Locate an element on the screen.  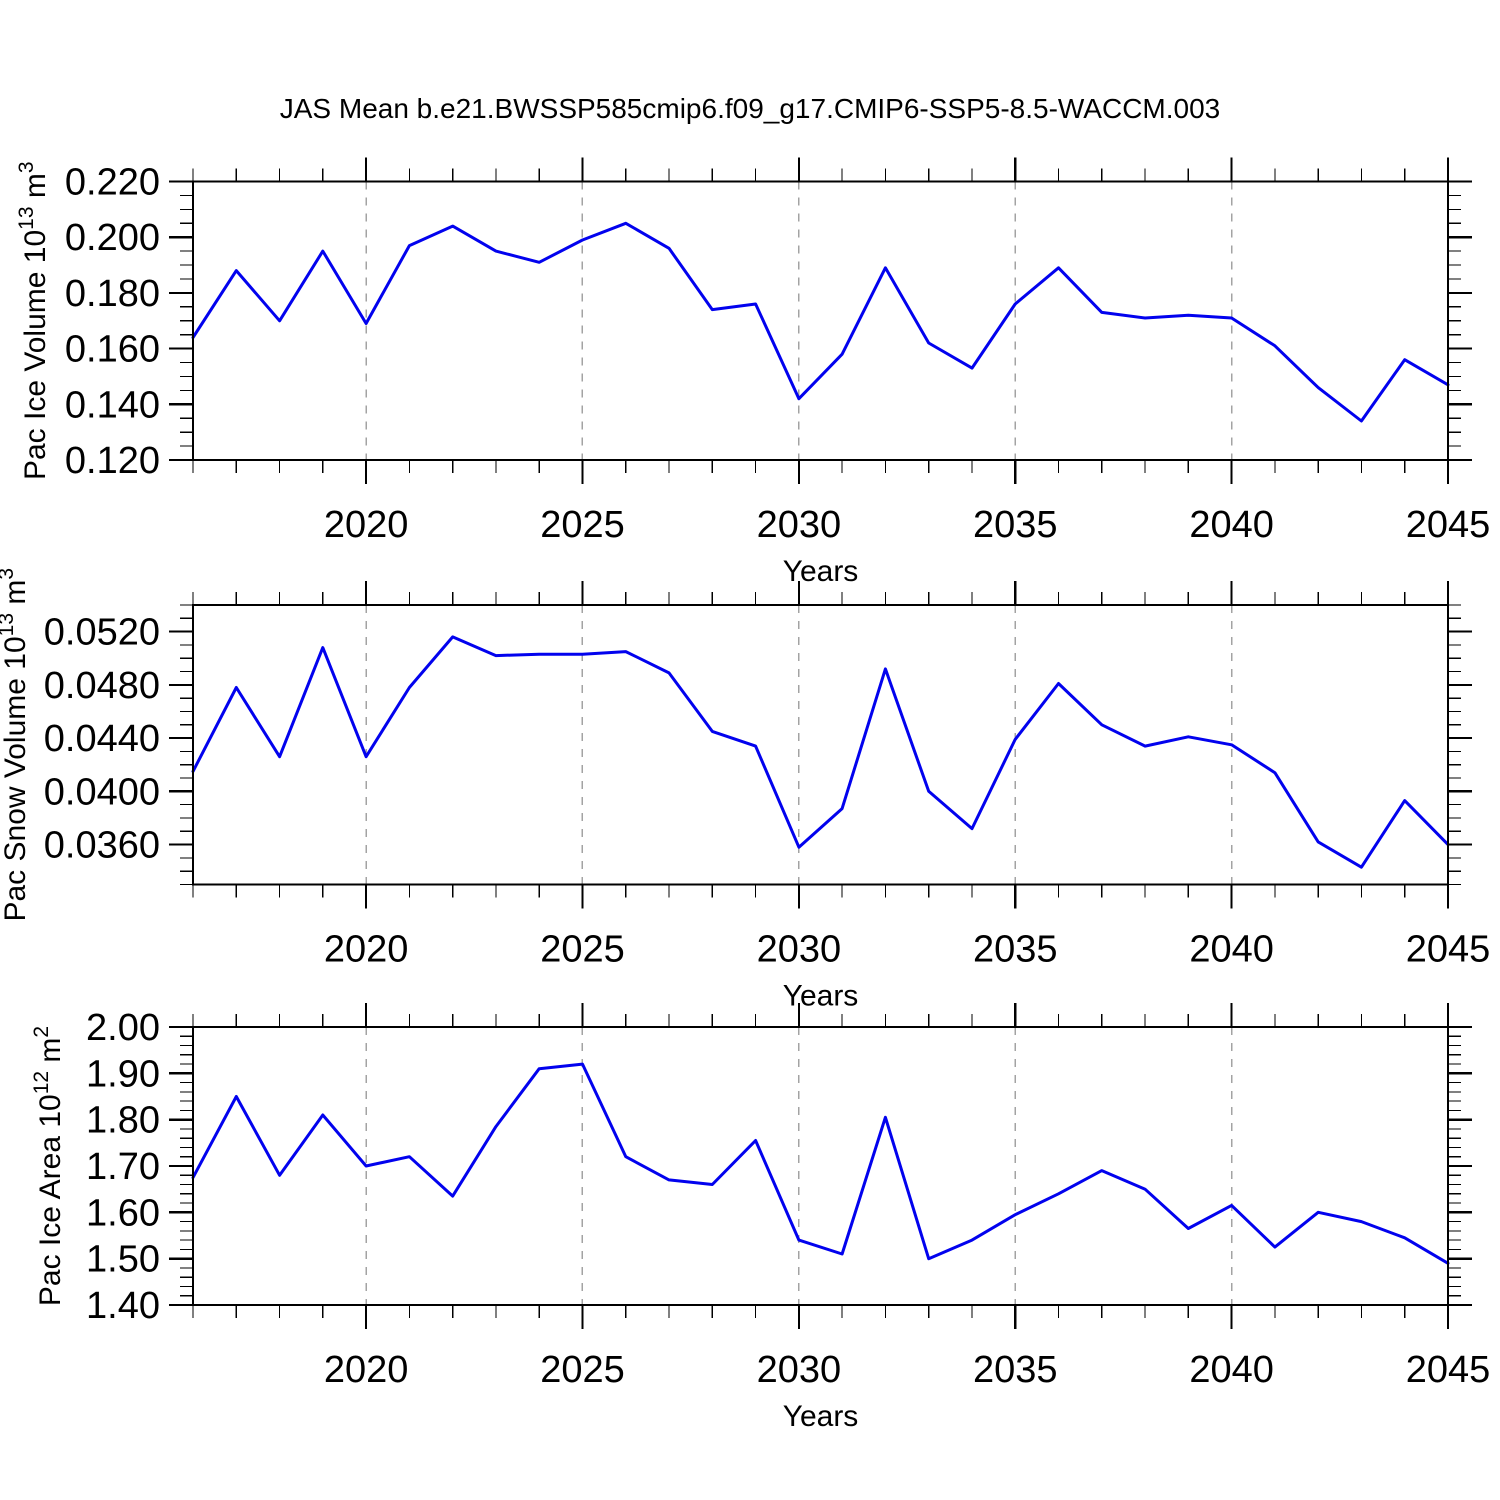
y-tick-label: 1.70 is located at coordinates (123, 1167).